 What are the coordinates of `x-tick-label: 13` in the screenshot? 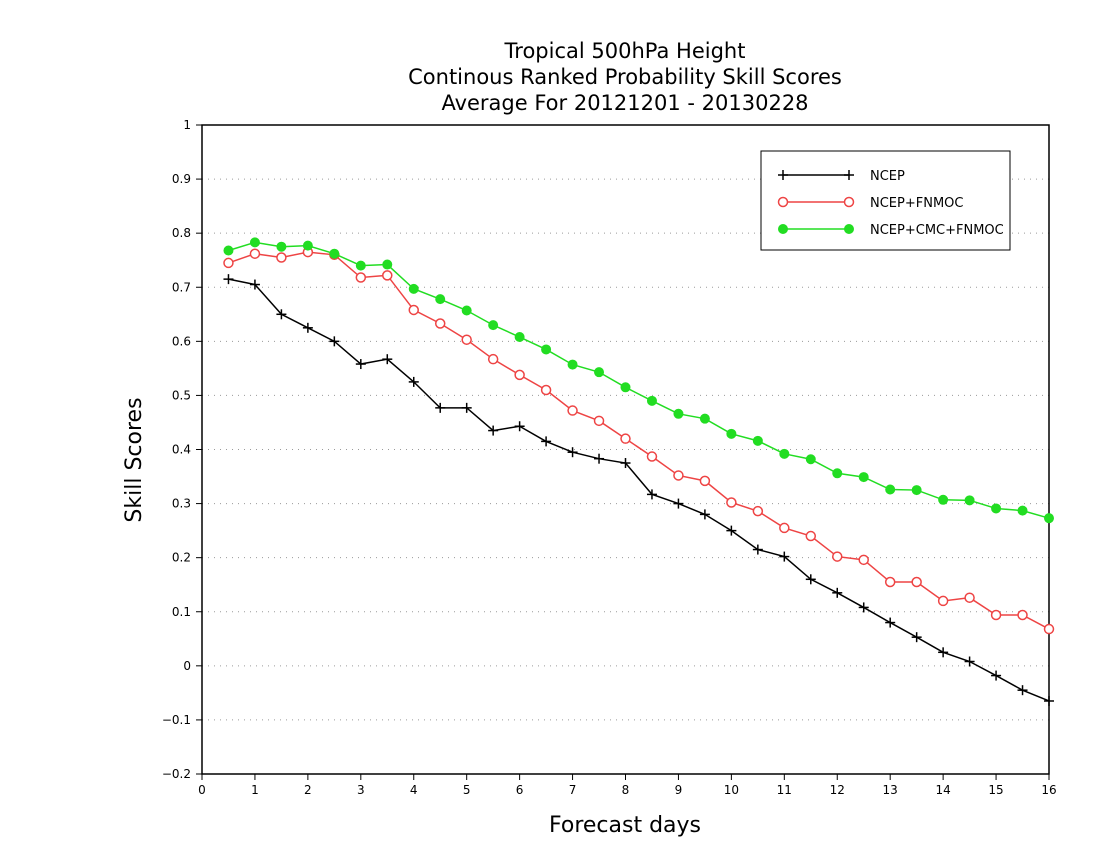 It's located at (890, 790).